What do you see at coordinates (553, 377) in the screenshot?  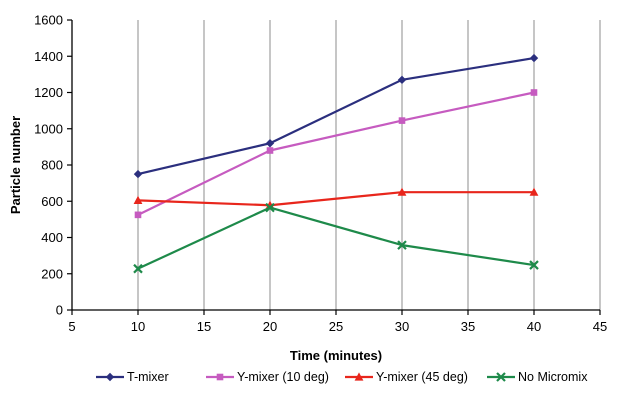 I see `legend-label: No Micromix` at bounding box center [553, 377].